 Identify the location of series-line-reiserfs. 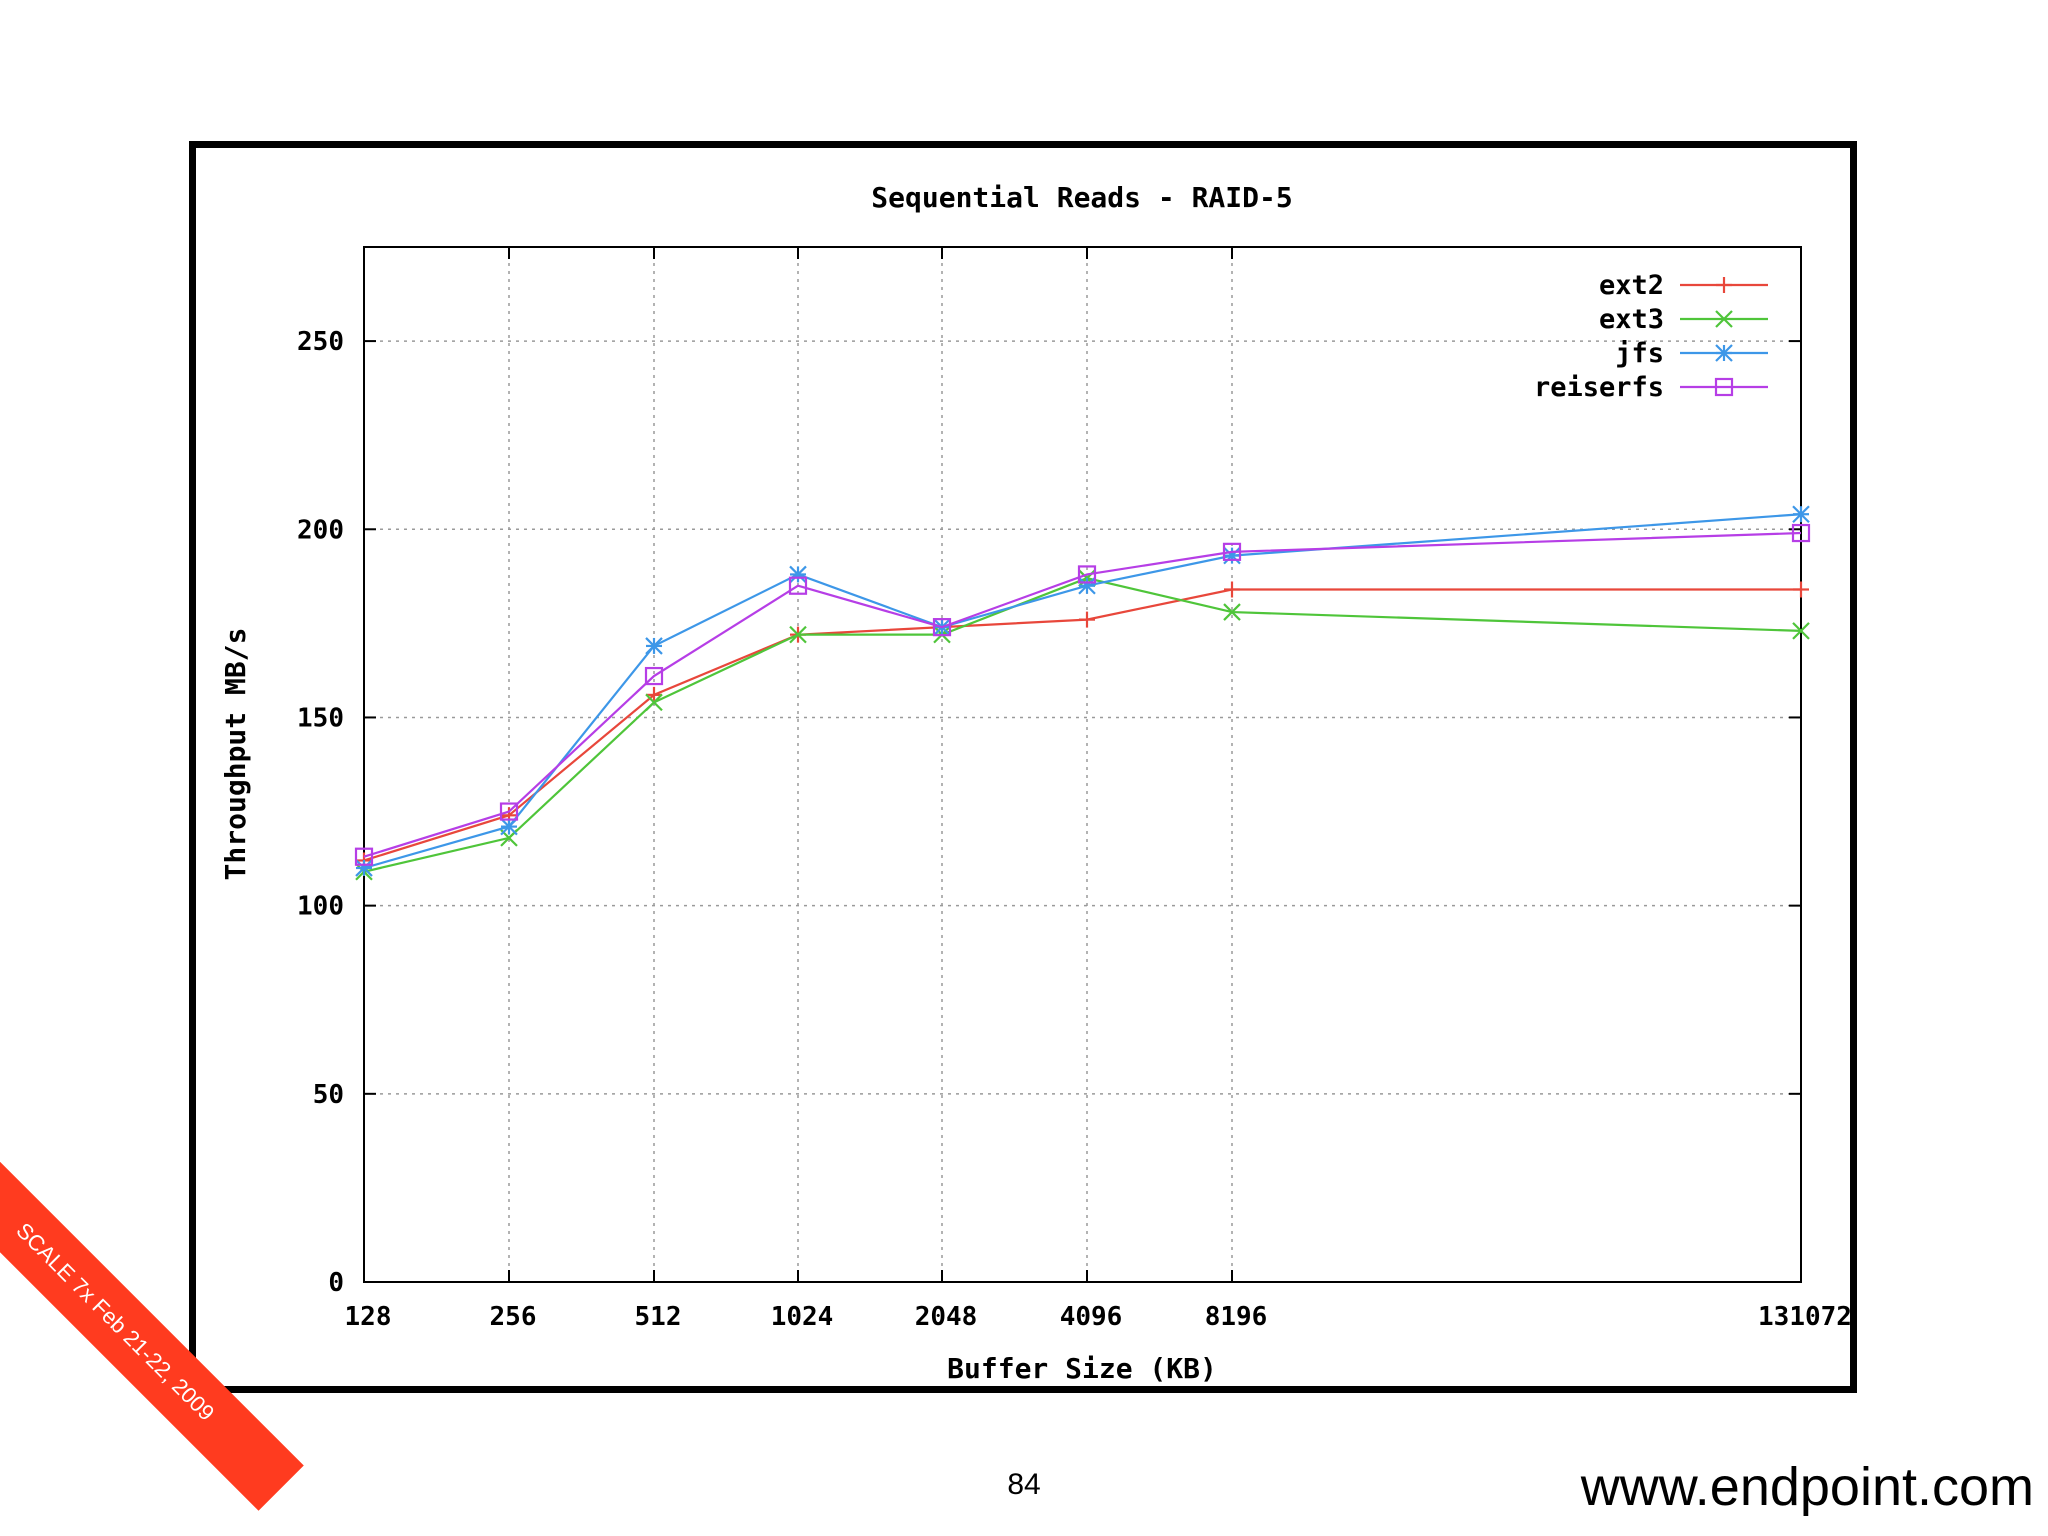
(1082, 694).